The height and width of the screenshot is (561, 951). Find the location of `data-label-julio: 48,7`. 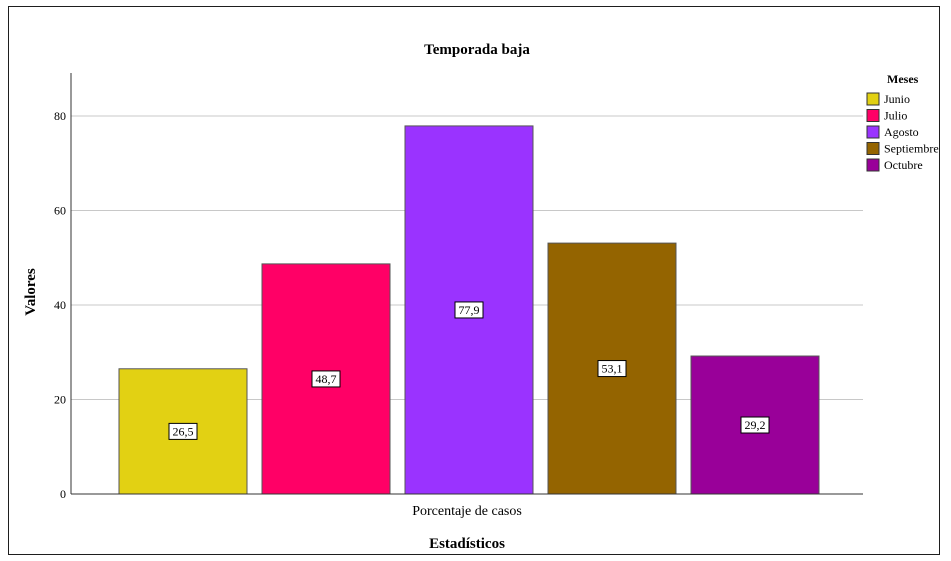

data-label-julio: 48,7 is located at coordinates (326, 379).